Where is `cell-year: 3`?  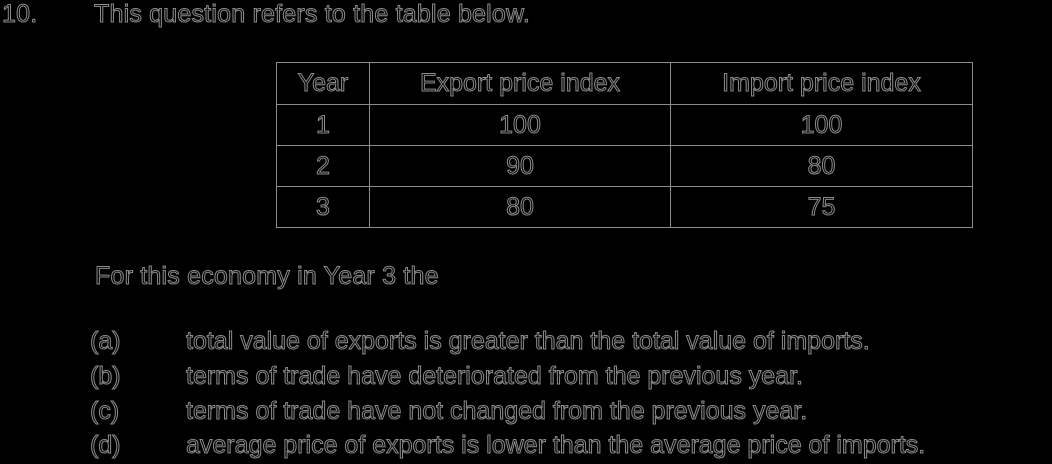
cell-year: 3 is located at coordinates (323, 207).